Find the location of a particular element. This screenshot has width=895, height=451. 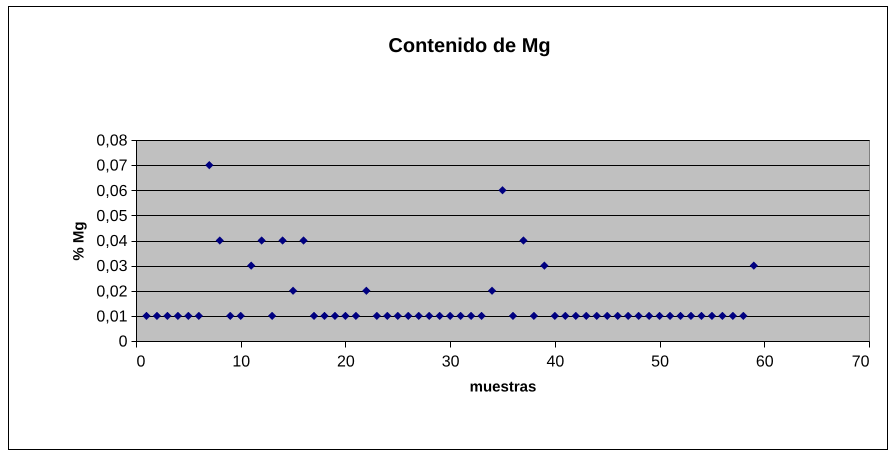

y-tick-label: 0,07 is located at coordinates (112, 166).